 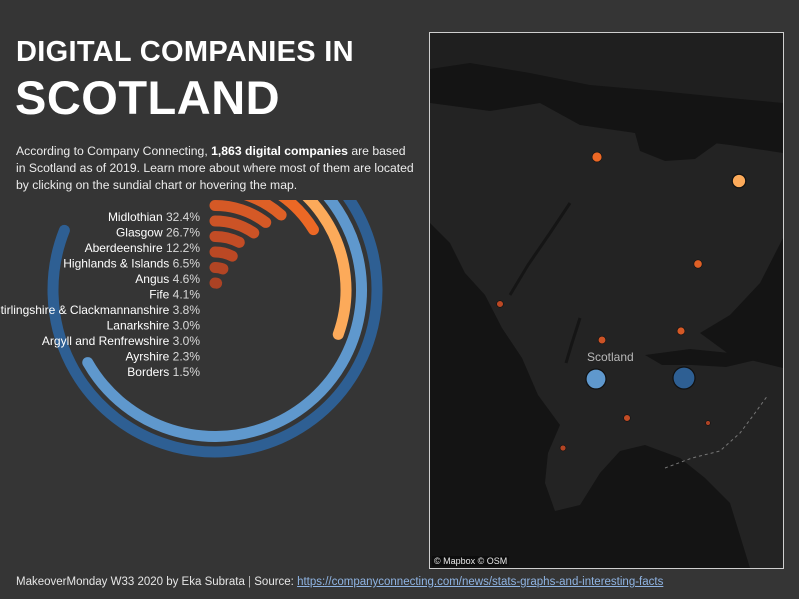 What do you see at coordinates (677, 147) in the screenshot?
I see `sea-moray-firth` at bounding box center [677, 147].